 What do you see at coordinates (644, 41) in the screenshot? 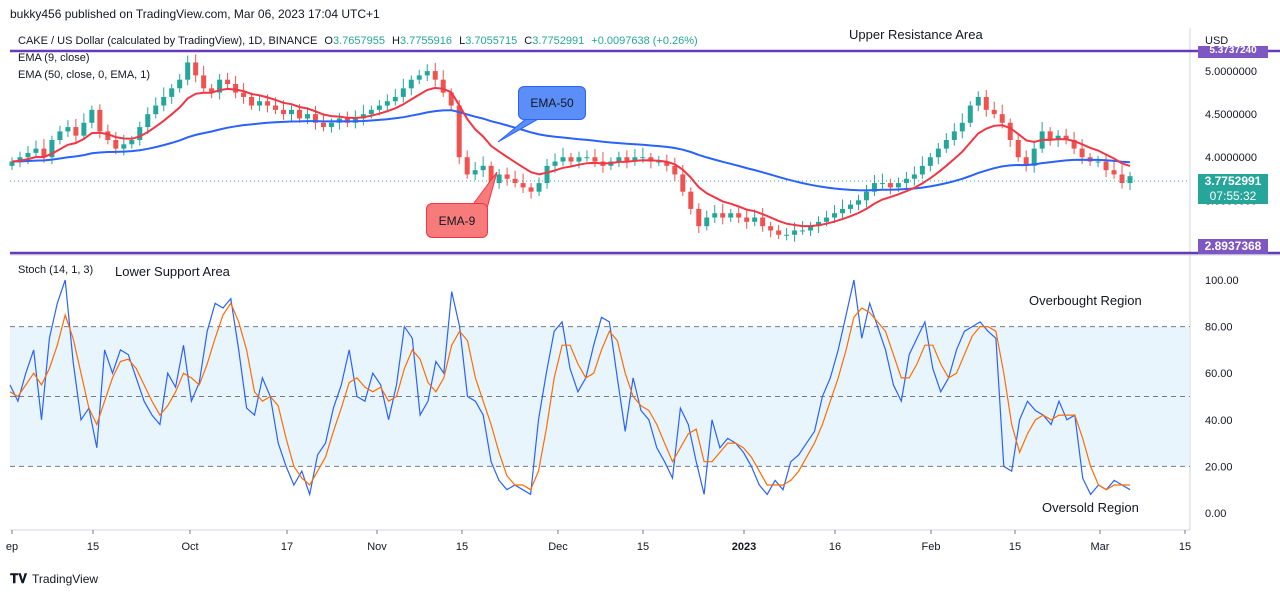
I see `change-value: +0.0097638 (+0.26%)` at bounding box center [644, 41].